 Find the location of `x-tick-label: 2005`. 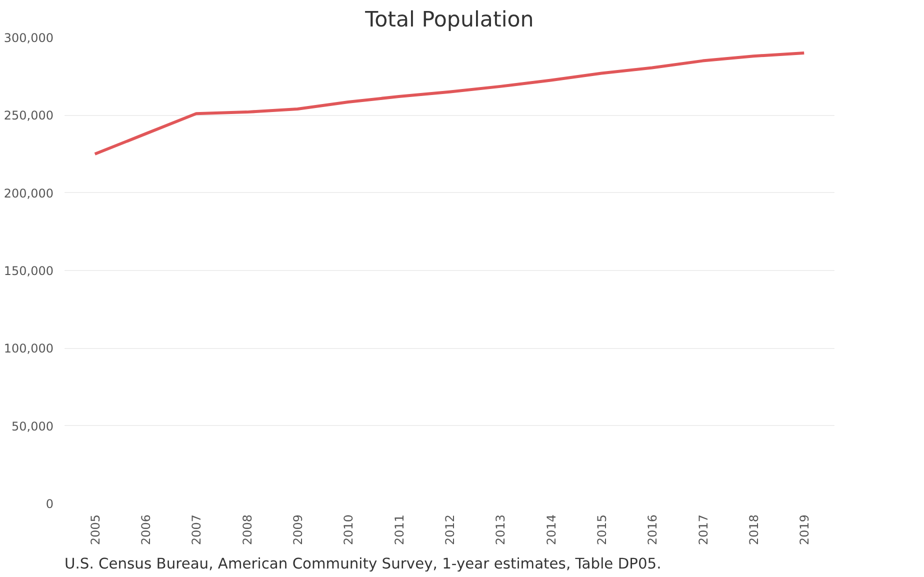

x-tick-label: 2005 is located at coordinates (95, 530).